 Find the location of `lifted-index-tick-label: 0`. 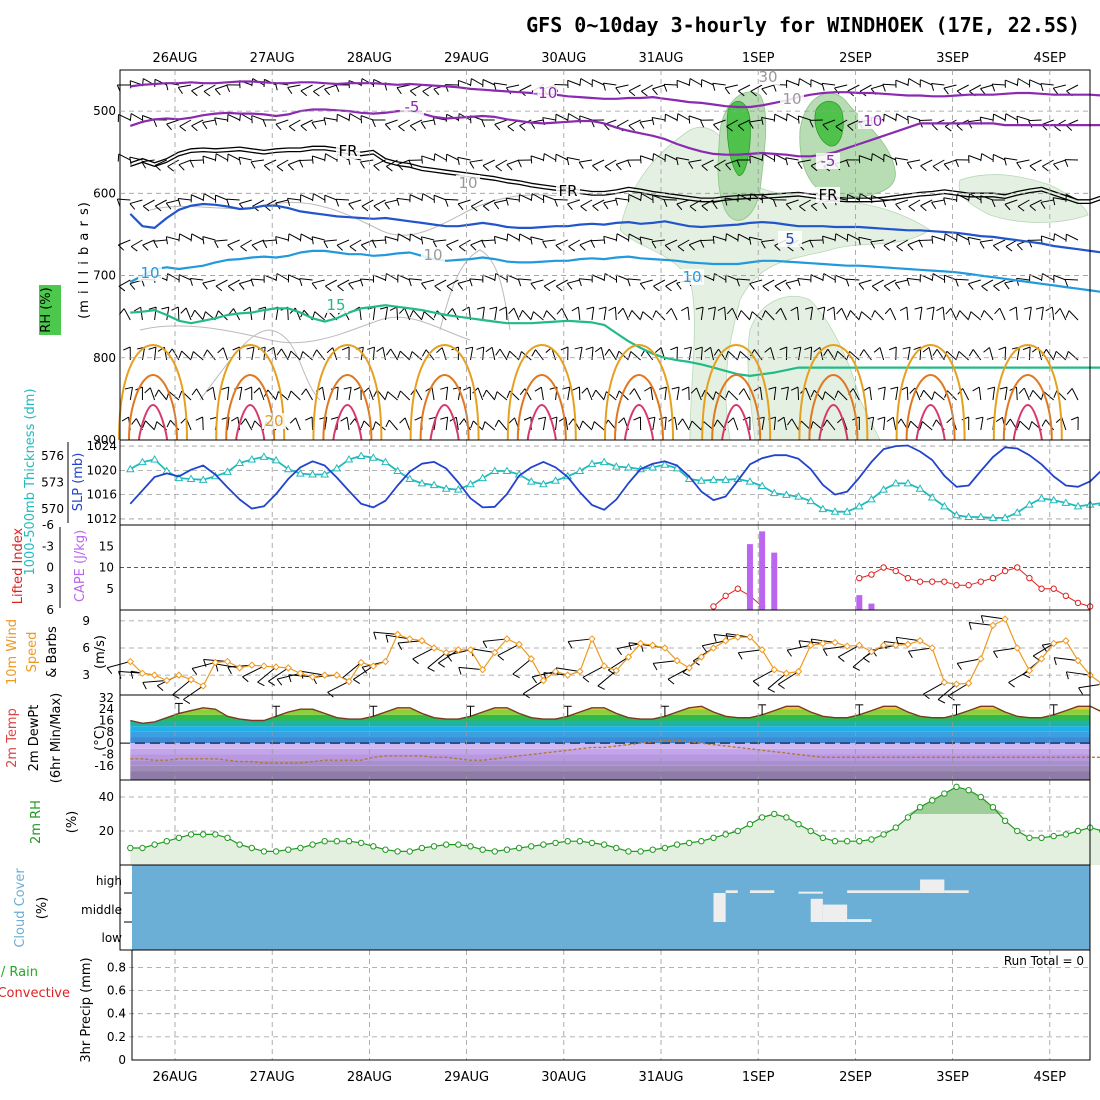

lifted-index-tick-label: 0 is located at coordinates (50, 568).